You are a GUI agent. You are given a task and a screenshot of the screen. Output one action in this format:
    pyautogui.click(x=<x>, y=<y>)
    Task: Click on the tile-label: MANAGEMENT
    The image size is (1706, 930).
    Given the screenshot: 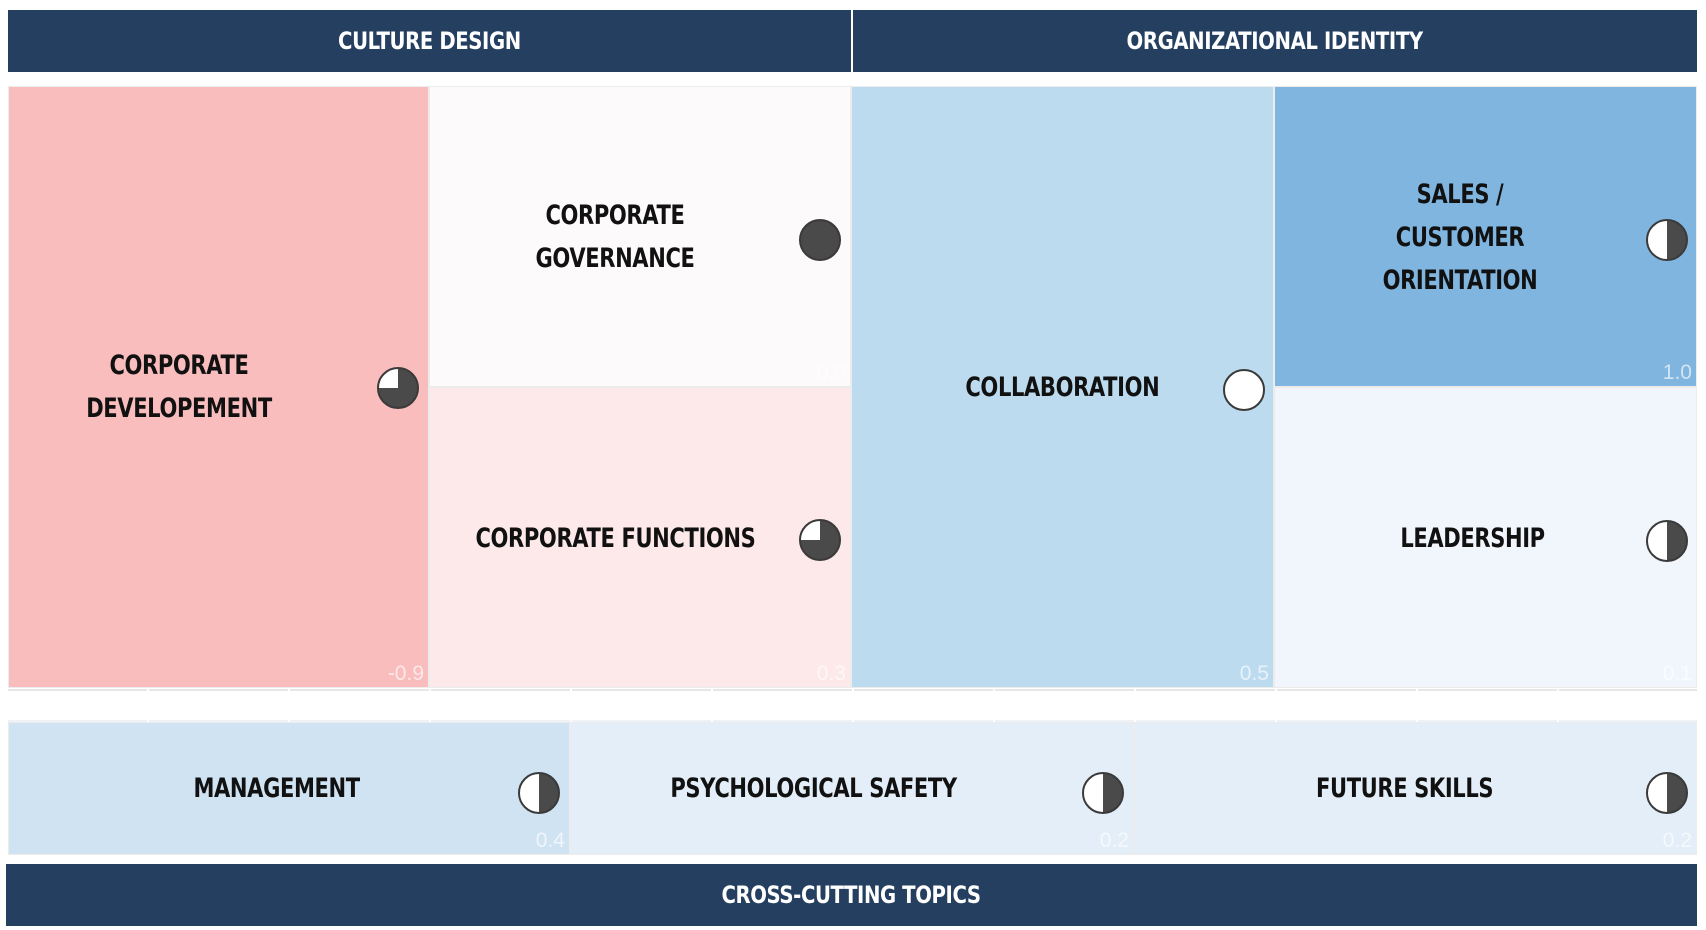 What is the action you would take?
    pyautogui.click(x=276, y=788)
    